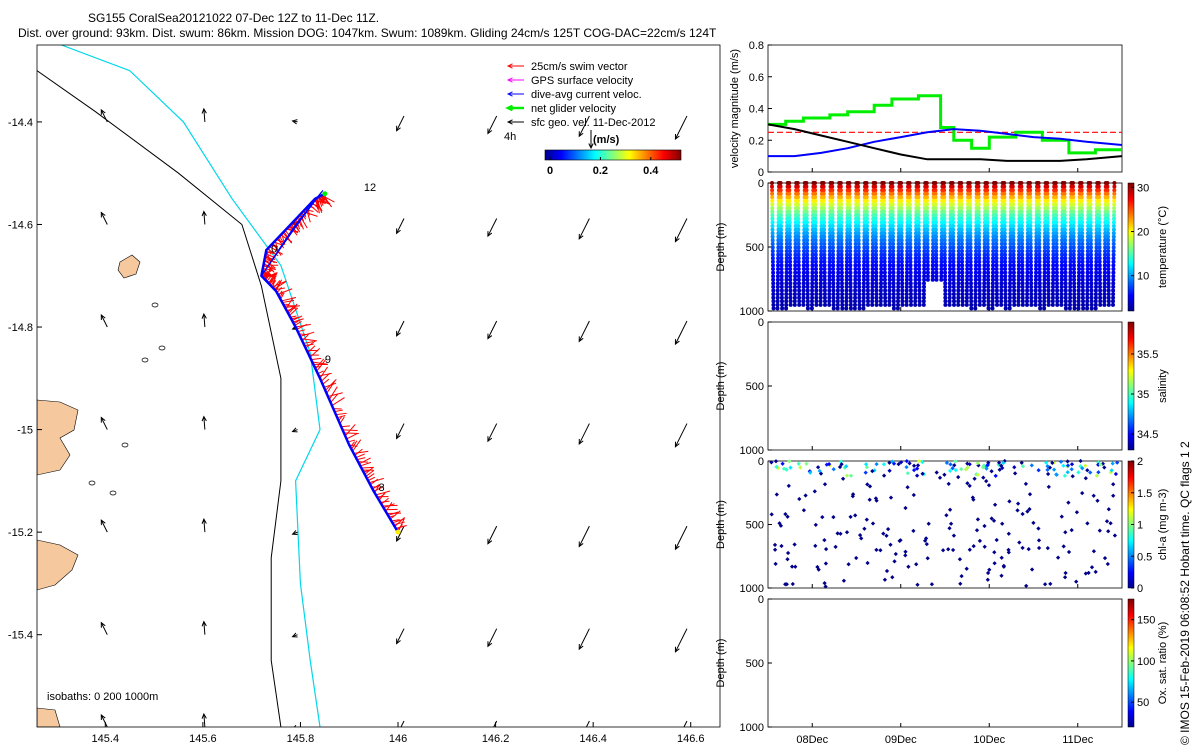 Image resolution: width=1200 pixels, height=750 pixels. I want to click on geo-velocity-arrow, so click(492, 330).